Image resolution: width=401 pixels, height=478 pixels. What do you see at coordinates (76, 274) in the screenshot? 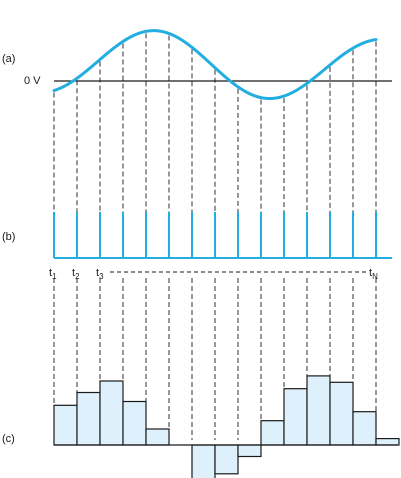
I see `time-label-t2: t2` at bounding box center [76, 274].